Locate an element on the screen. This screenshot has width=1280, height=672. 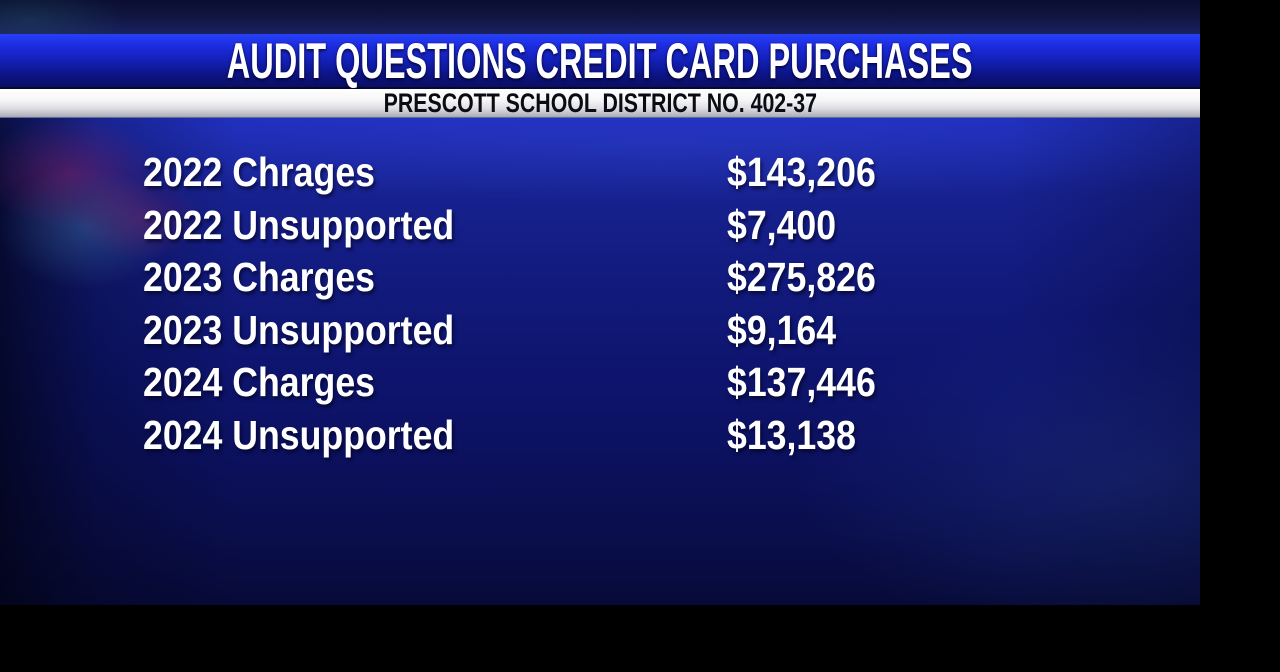
bottom-letterbox is located at coordinates (640, 638).